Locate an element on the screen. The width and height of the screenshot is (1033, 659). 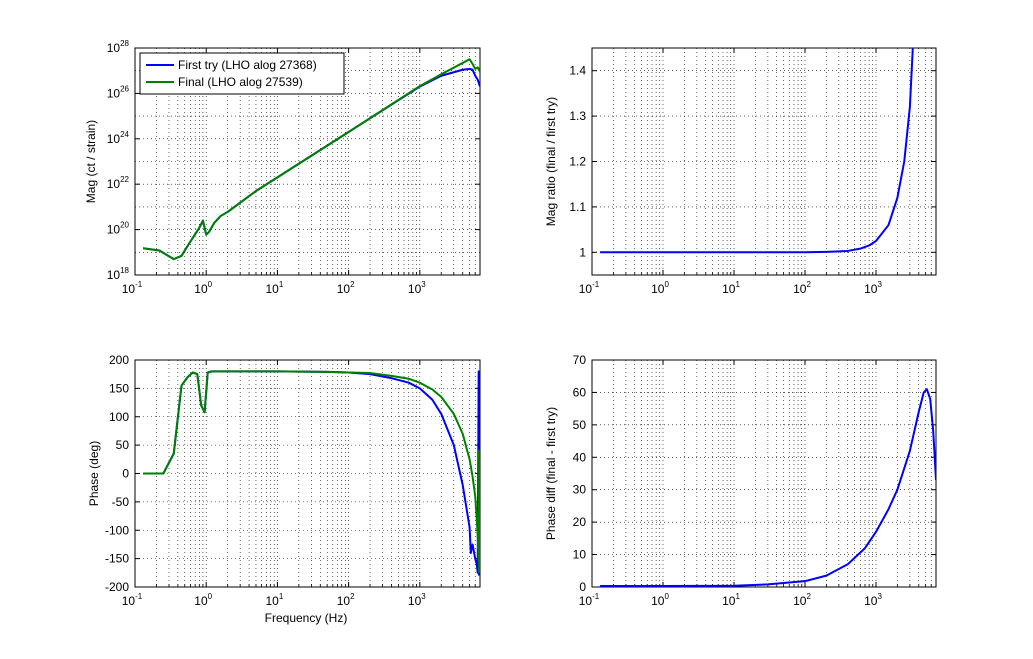
x-axis-title: Frequency (Hz) is located at coordinates (306, 618).